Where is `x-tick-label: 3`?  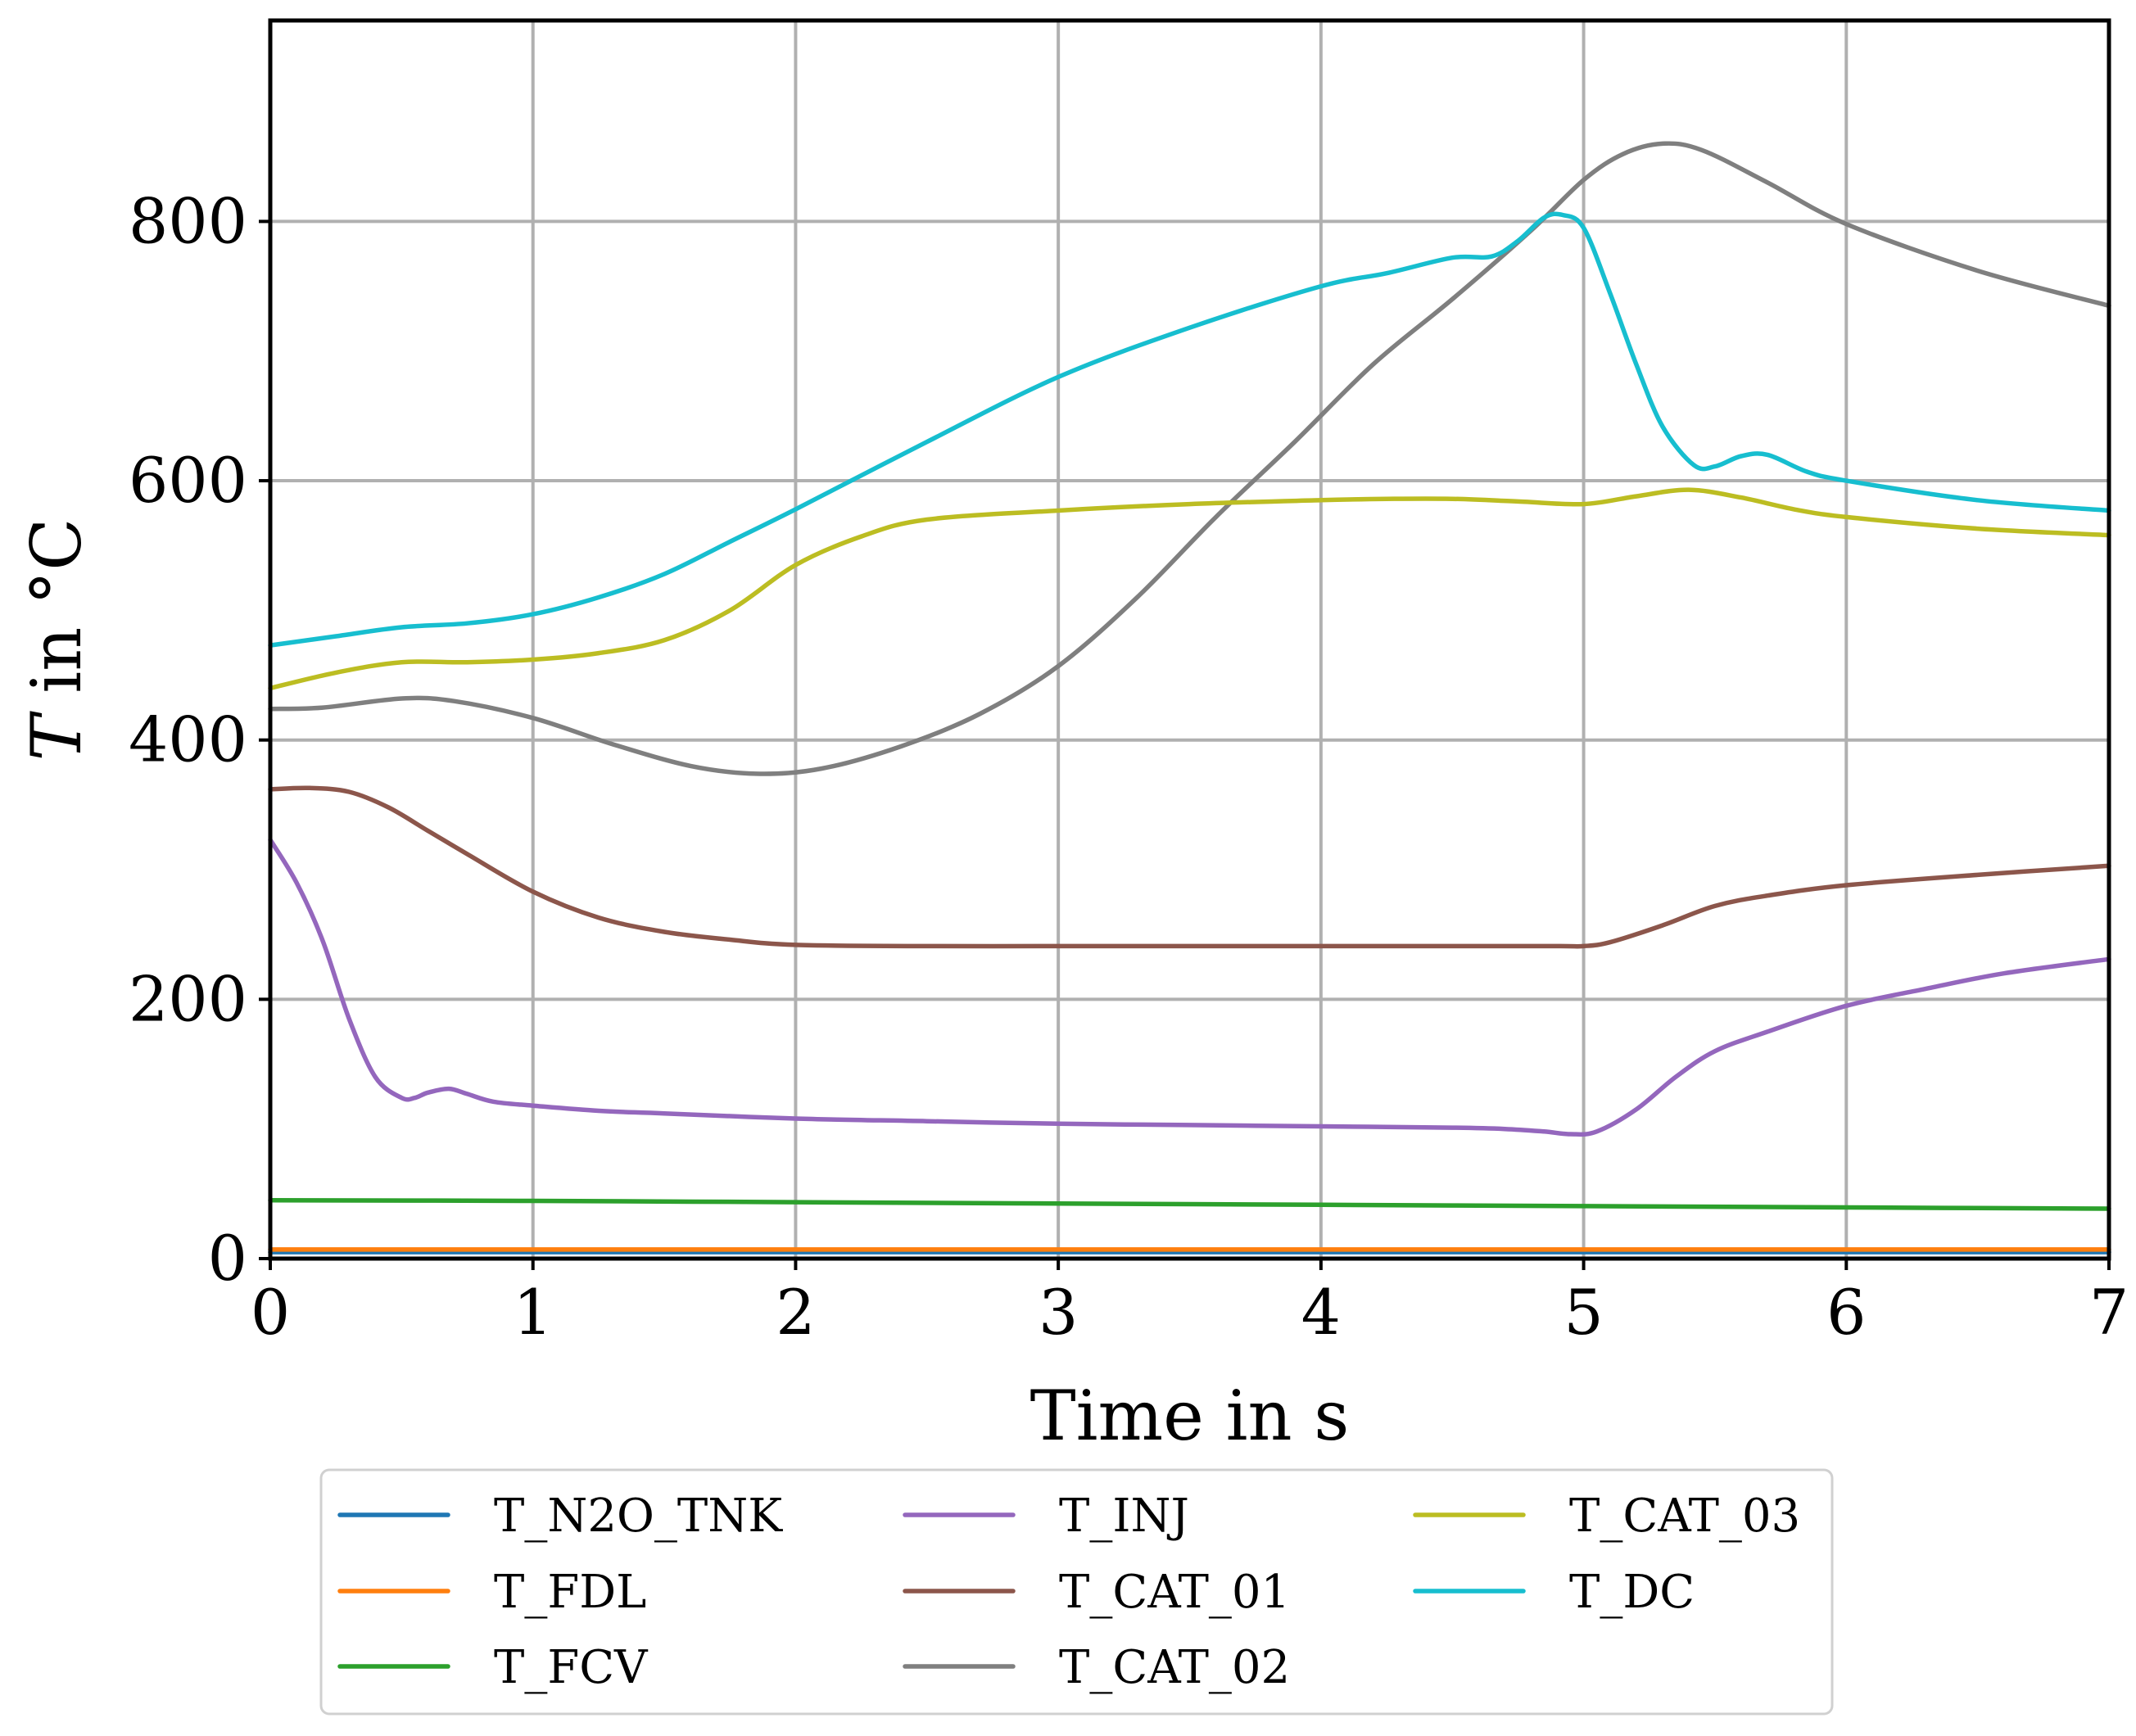 x-tick-label: 3 is located at coordinates (1058, 1312).